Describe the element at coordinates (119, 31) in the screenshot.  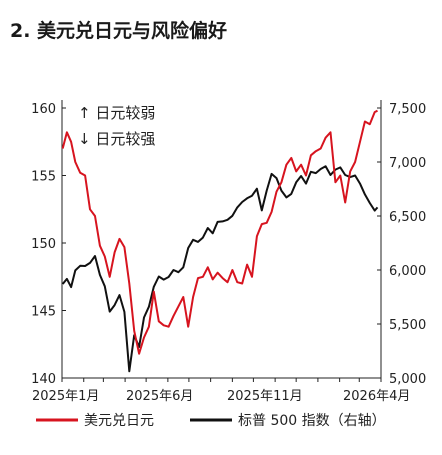
I see `chart-title: 2. 美元兑日元与风险偏好` at that location.